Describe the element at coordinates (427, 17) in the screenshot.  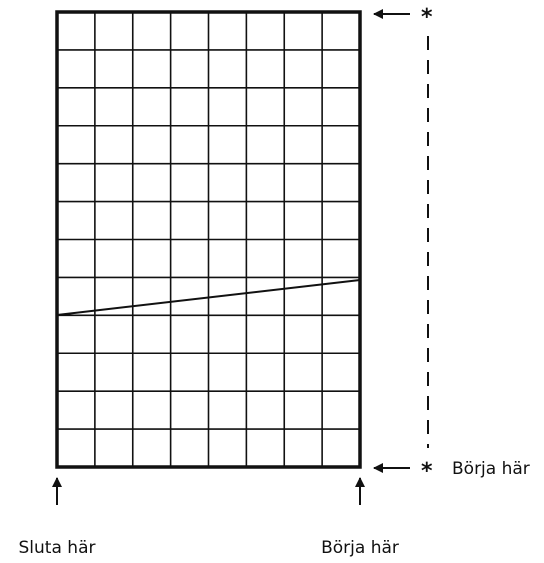
I see `top-marker: *` at that location.